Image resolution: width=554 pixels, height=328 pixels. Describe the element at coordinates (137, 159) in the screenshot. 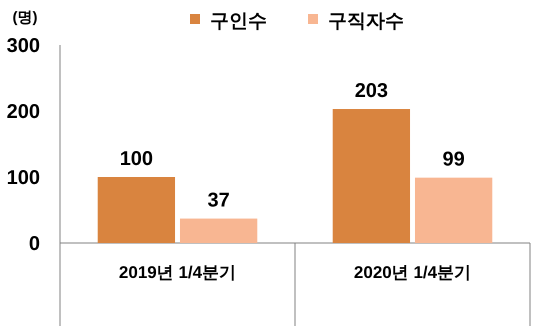

I see `data-label: 100` at that location.